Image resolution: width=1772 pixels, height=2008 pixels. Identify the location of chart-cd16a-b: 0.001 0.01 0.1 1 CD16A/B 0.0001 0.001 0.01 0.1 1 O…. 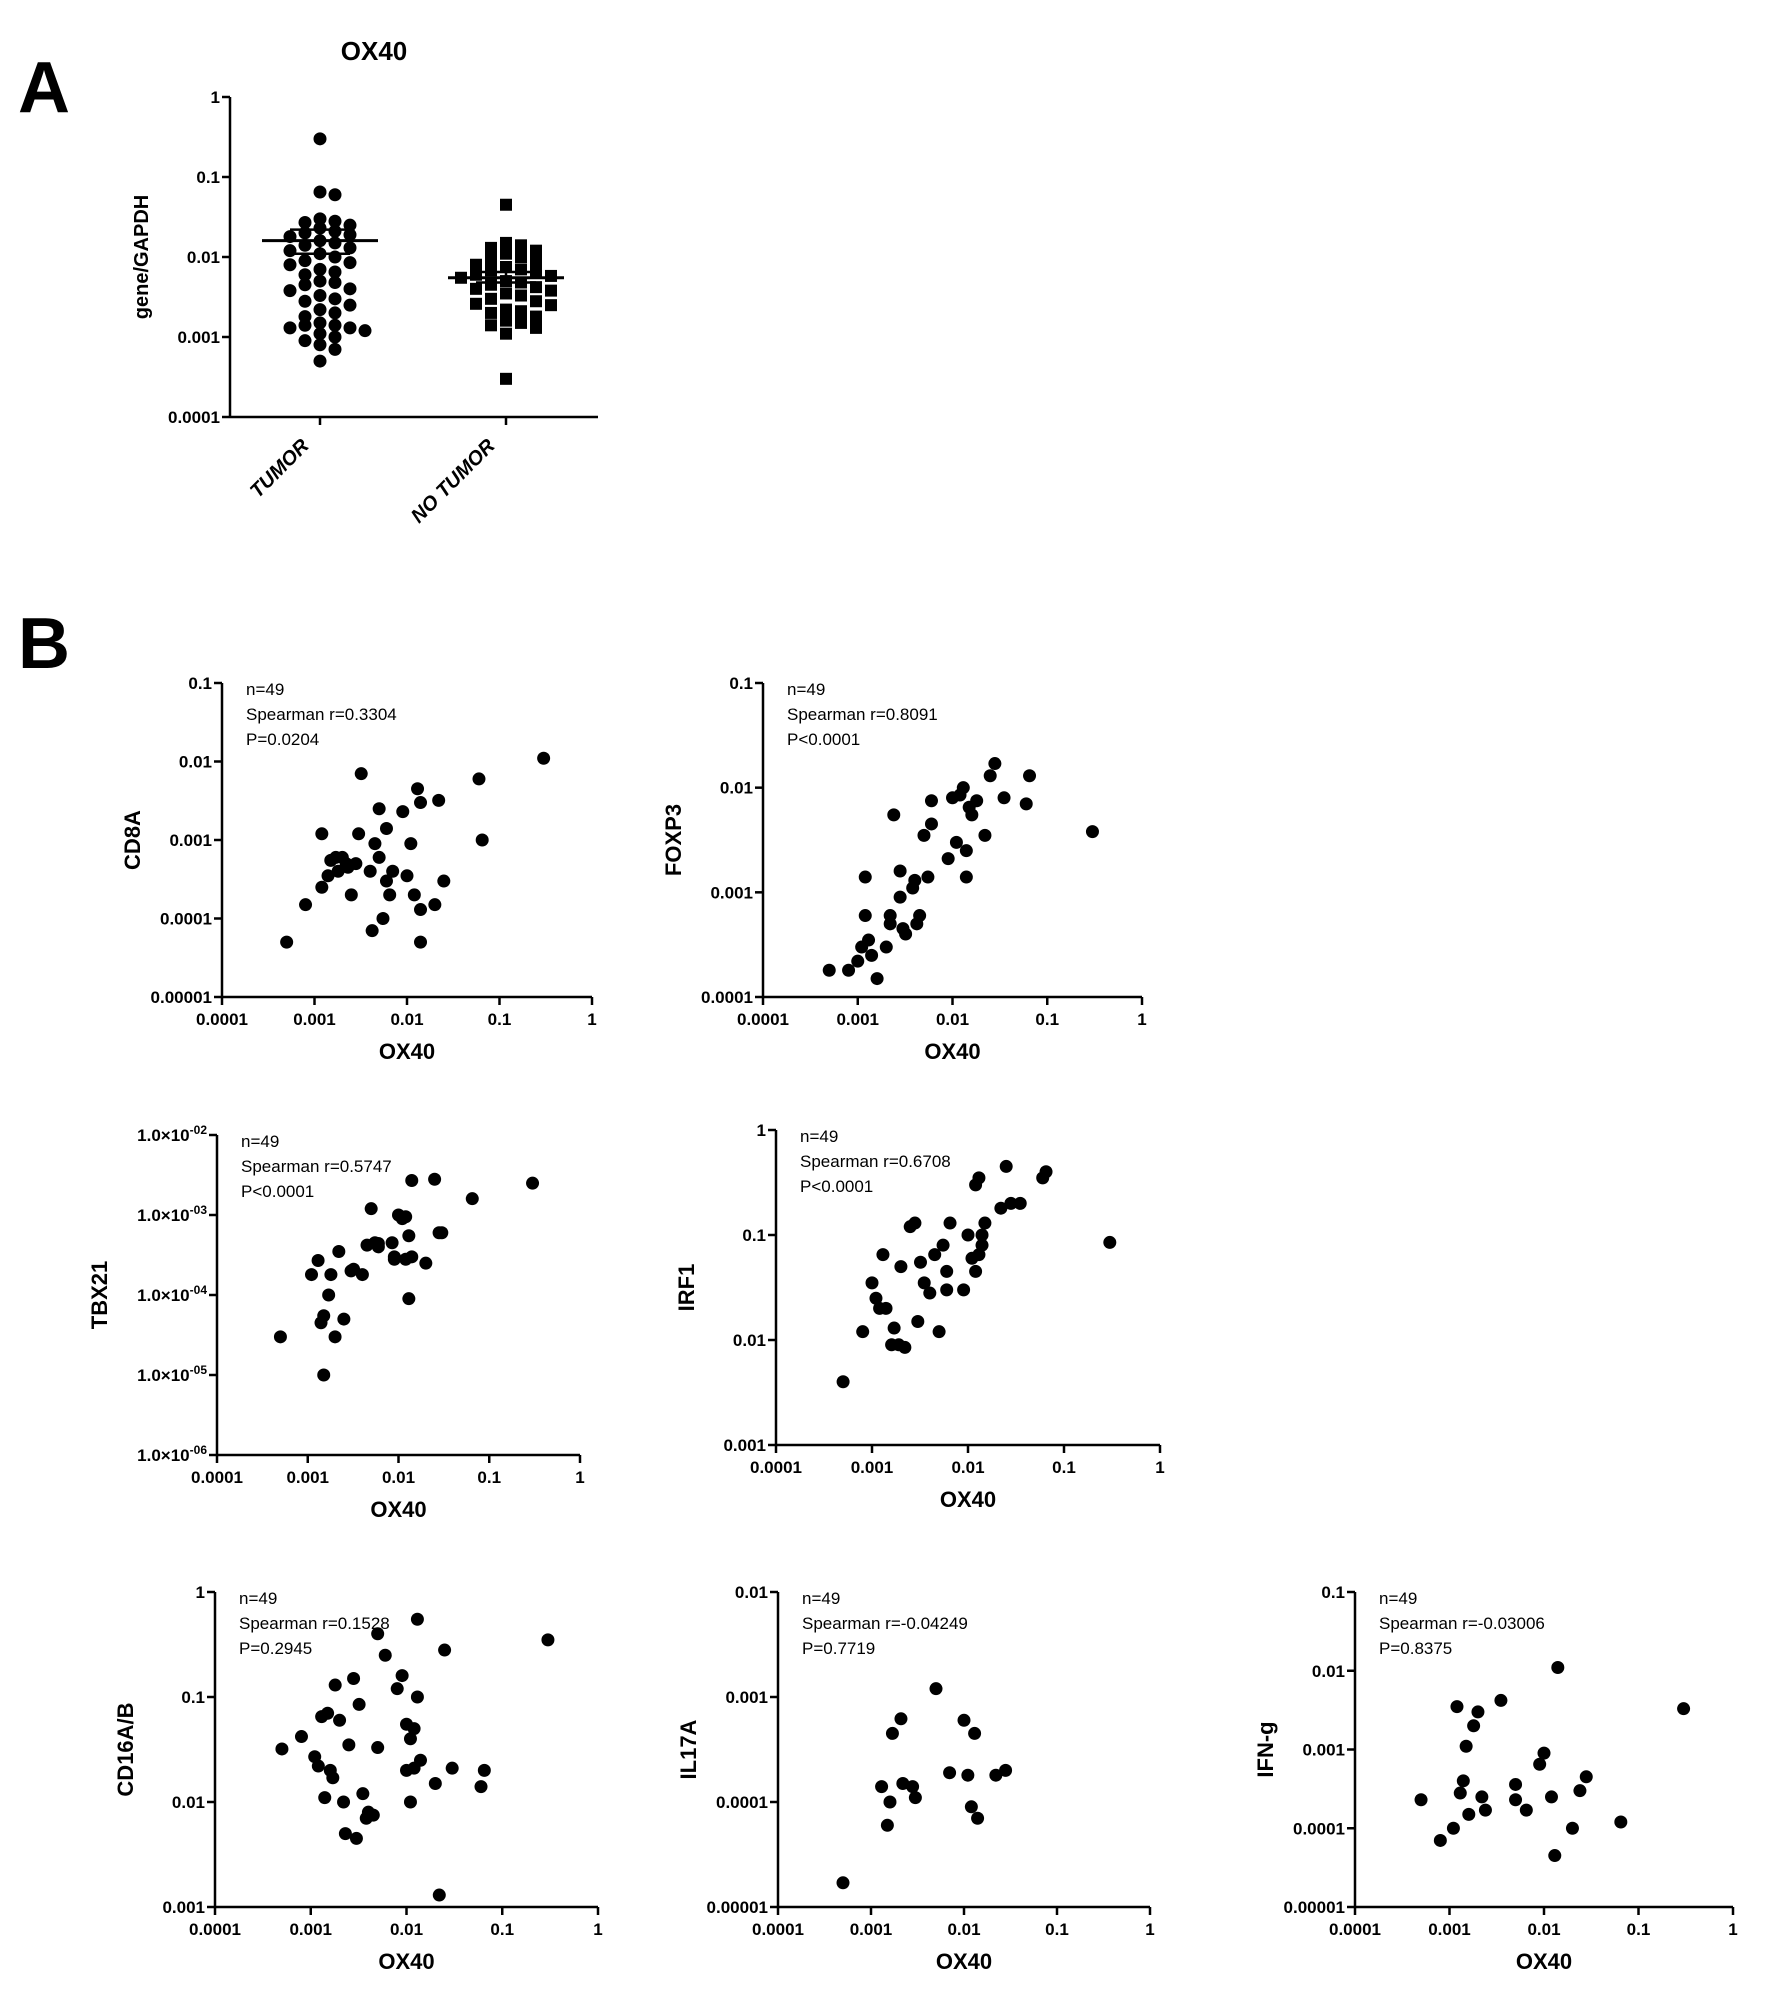
(358, 1778).